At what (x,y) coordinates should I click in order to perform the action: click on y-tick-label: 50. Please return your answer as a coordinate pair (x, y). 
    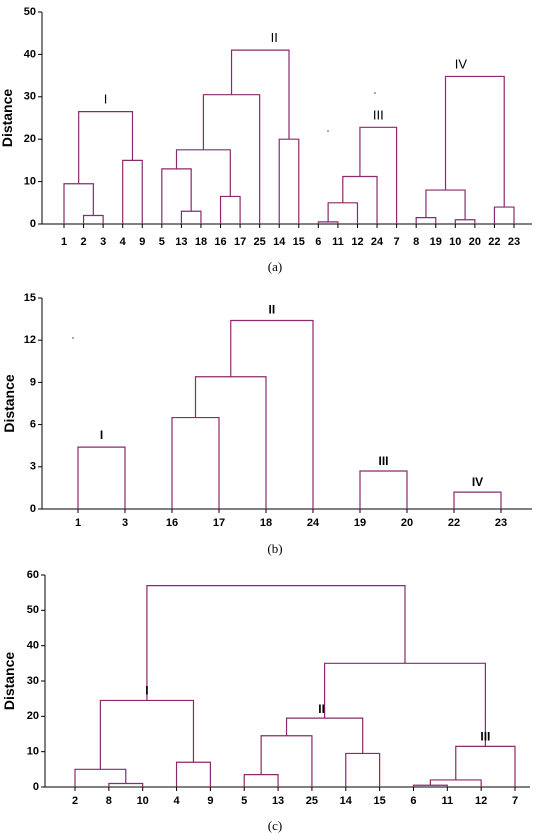
    Looking at the image, I should click on (30, 12).